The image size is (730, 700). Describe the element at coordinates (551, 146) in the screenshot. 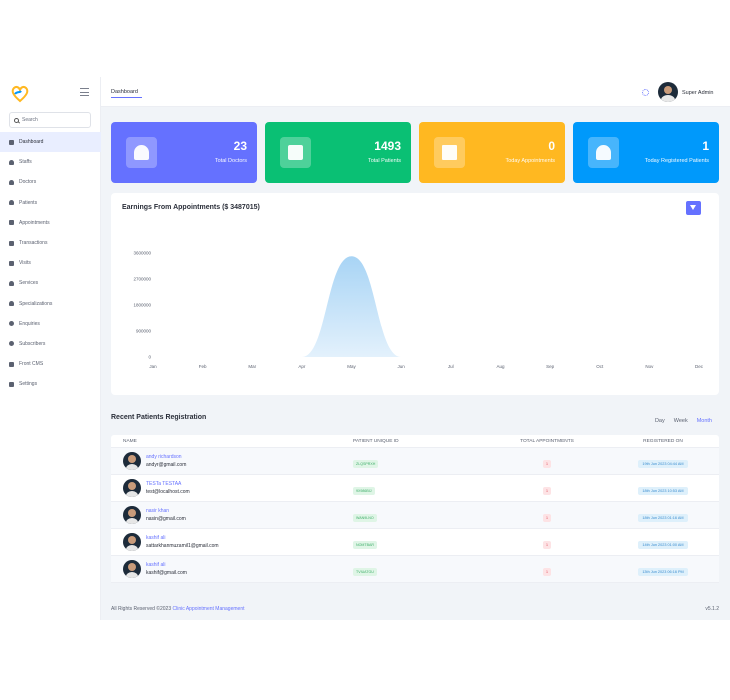

I see `card-value: 0` at that location.